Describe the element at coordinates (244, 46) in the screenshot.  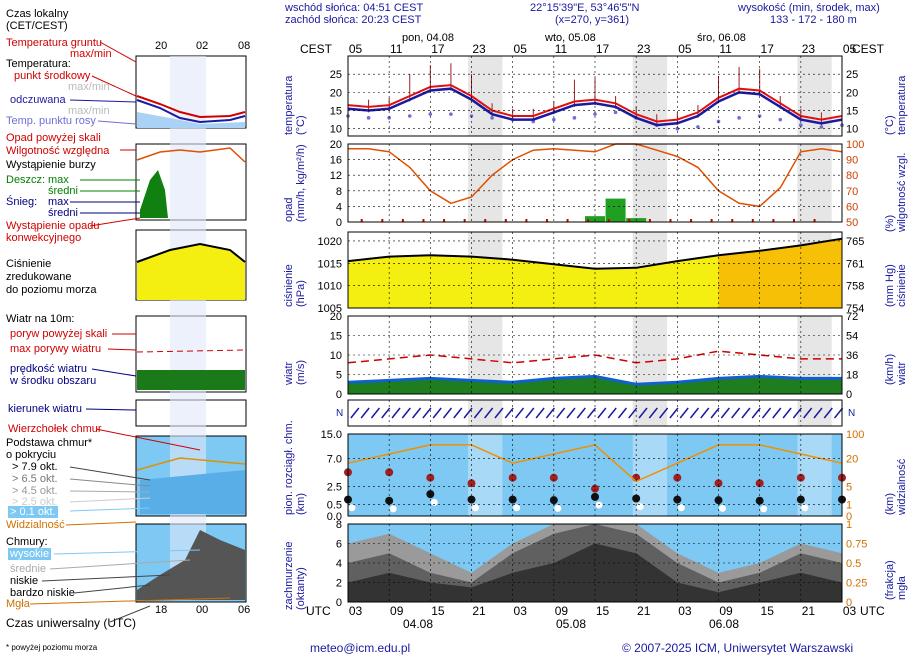
I see `legend-top-tick-3: 08` at that location.